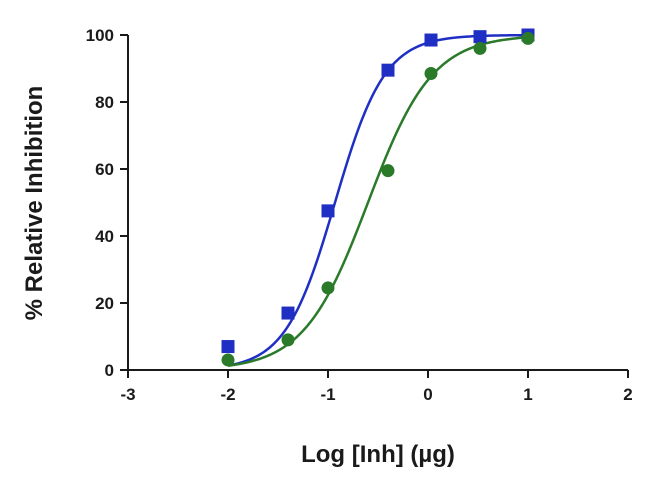  What do you see at coordinates (100, 35) in the screenshot?
I see `y-tick-label: 100` at bounding box center [100, 35].